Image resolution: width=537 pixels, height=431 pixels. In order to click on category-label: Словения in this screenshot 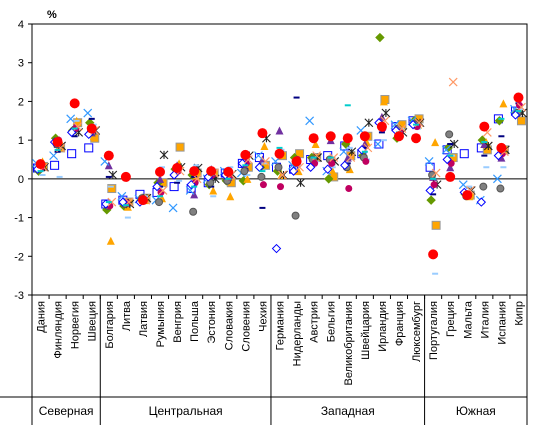, I will do `click(246, 326)`.